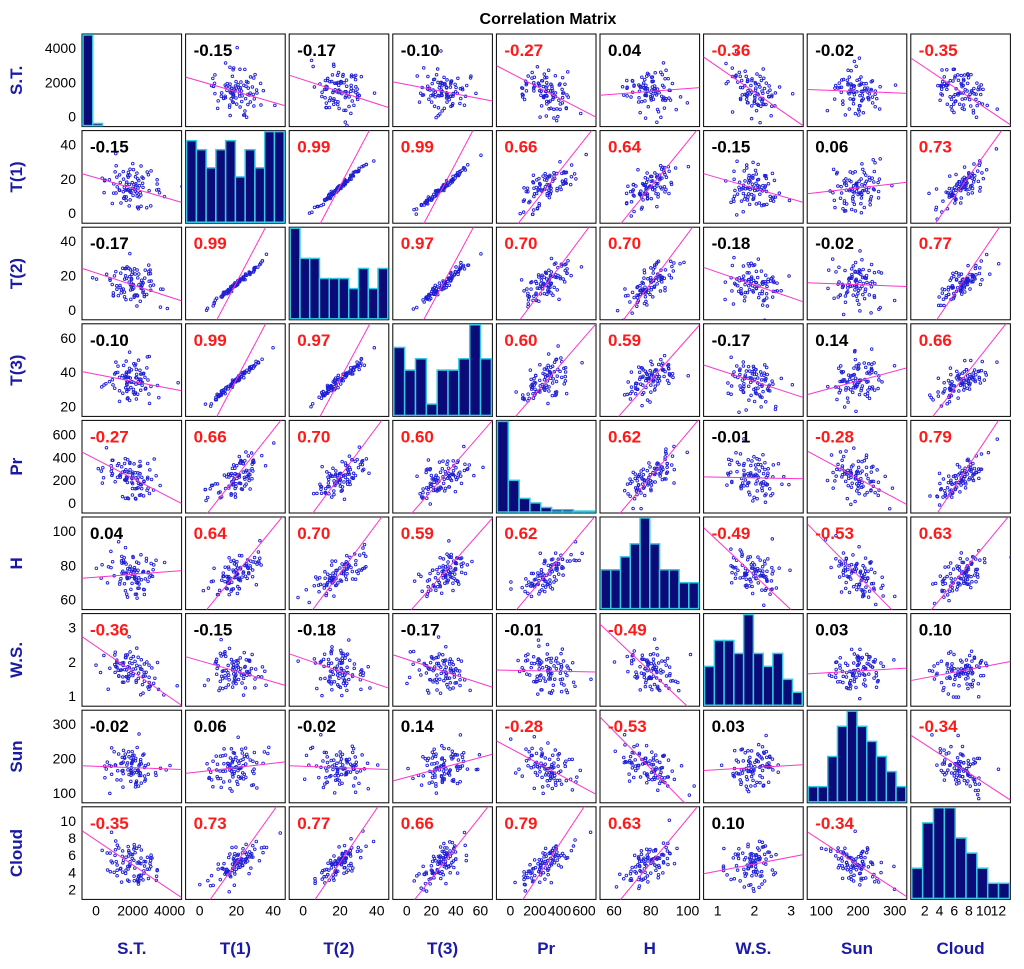  What do you see at coordinates (731, 436) in the screenshot?
I see `correlation-label: -0.01` at bounding box center [731, 436].